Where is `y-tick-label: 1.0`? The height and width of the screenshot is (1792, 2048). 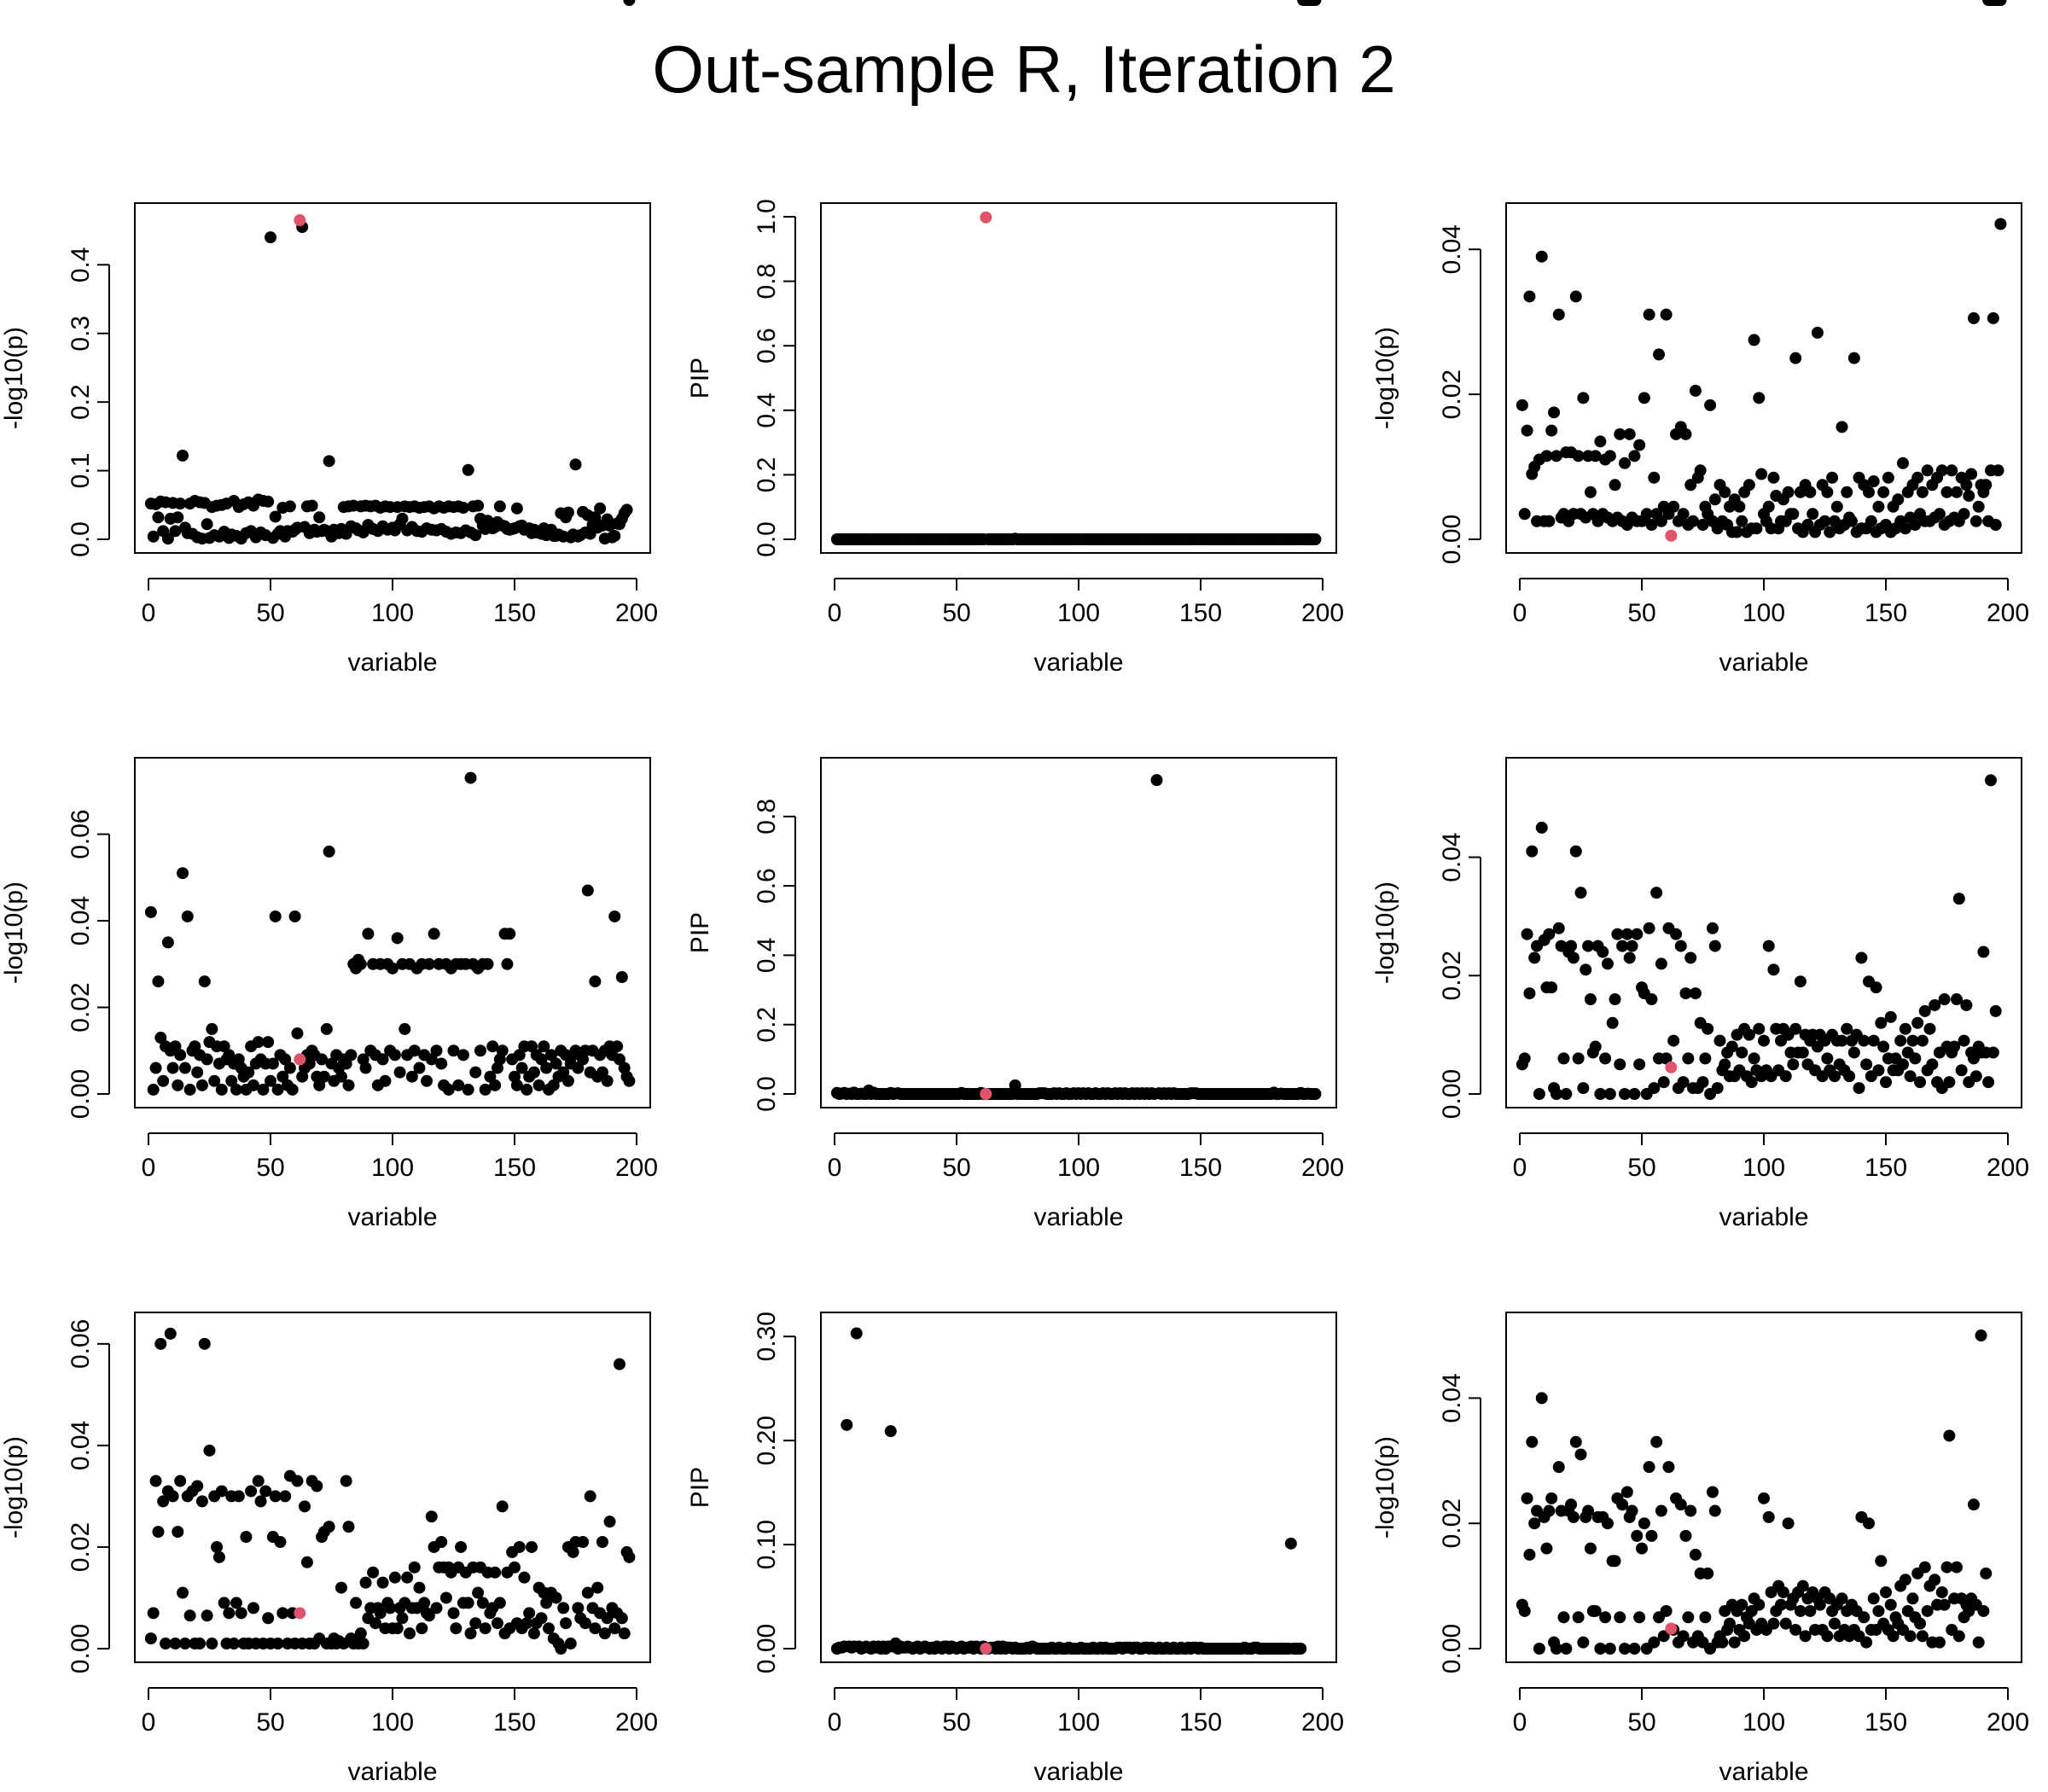
y-tick-label: 1.0 is located at coordinates (767, 217).